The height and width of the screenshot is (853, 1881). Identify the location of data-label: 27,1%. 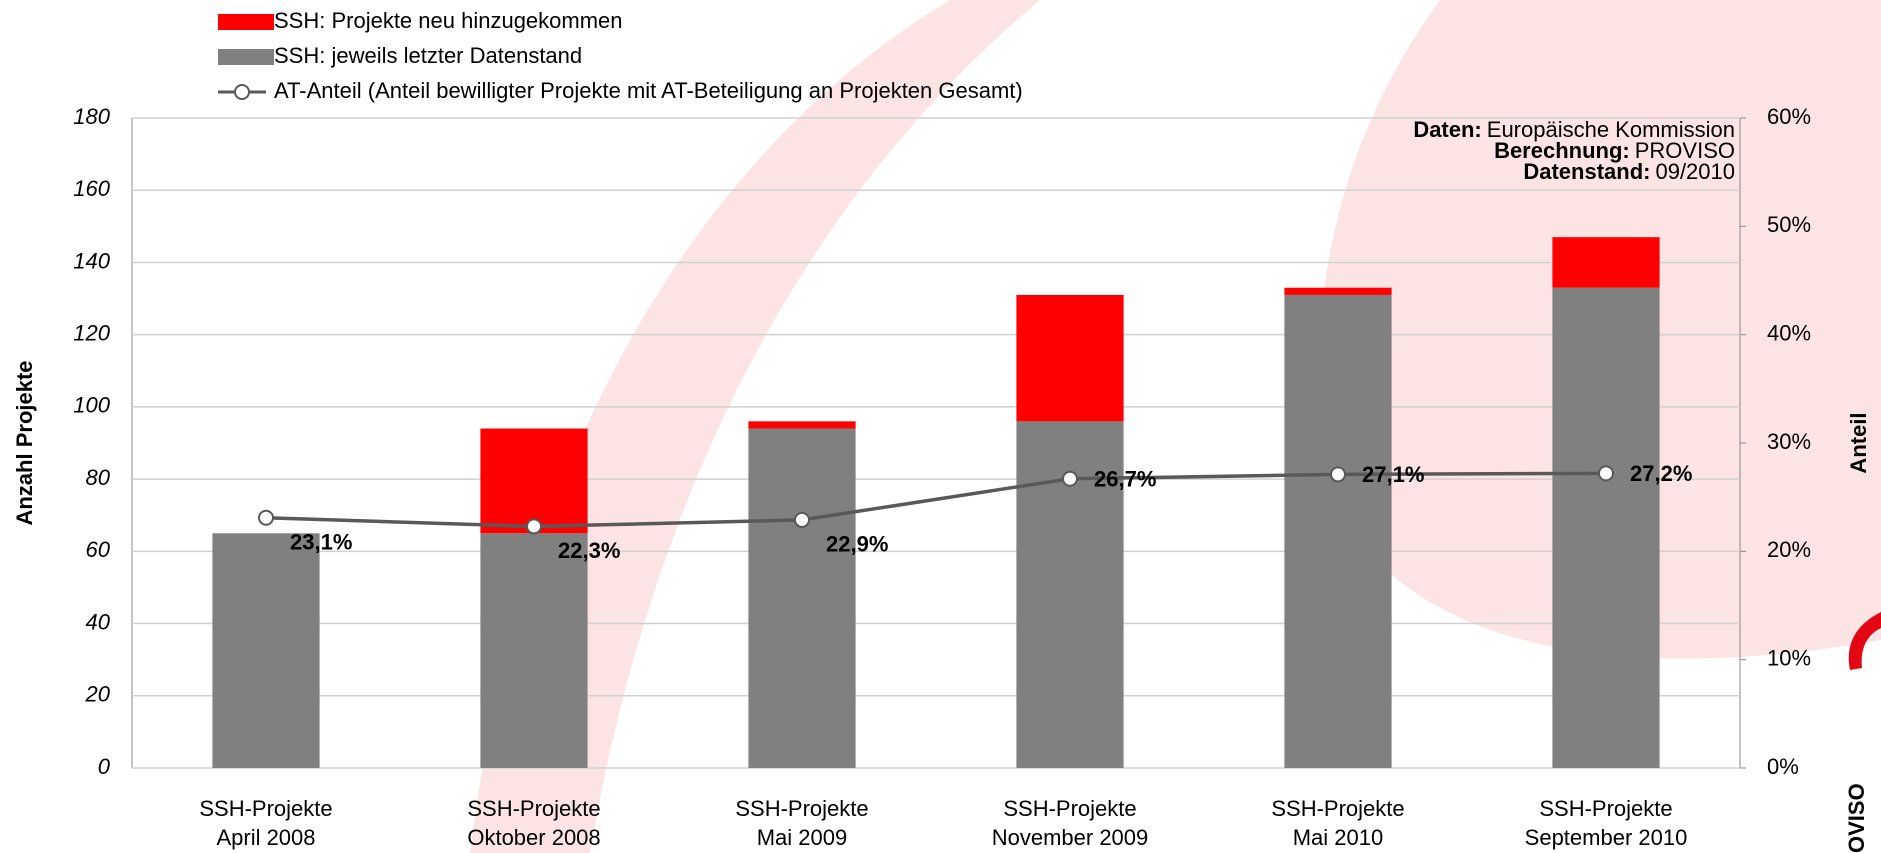
(1393, 474).